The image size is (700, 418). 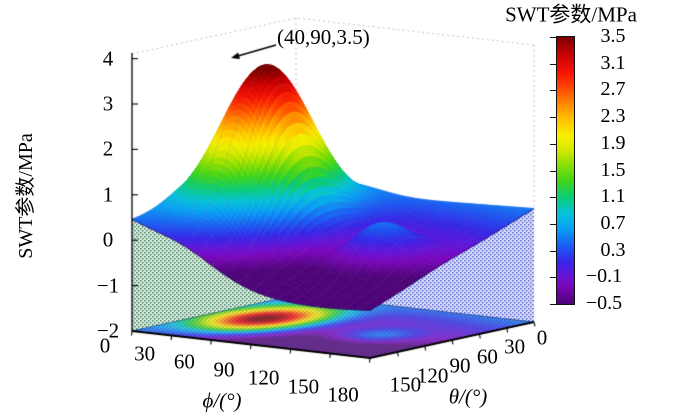 What do you see at coordinates (323, 37) in the screenshot?
I see `peak-annotation: (40,90,3.5)` at bounding box center [323, 37].